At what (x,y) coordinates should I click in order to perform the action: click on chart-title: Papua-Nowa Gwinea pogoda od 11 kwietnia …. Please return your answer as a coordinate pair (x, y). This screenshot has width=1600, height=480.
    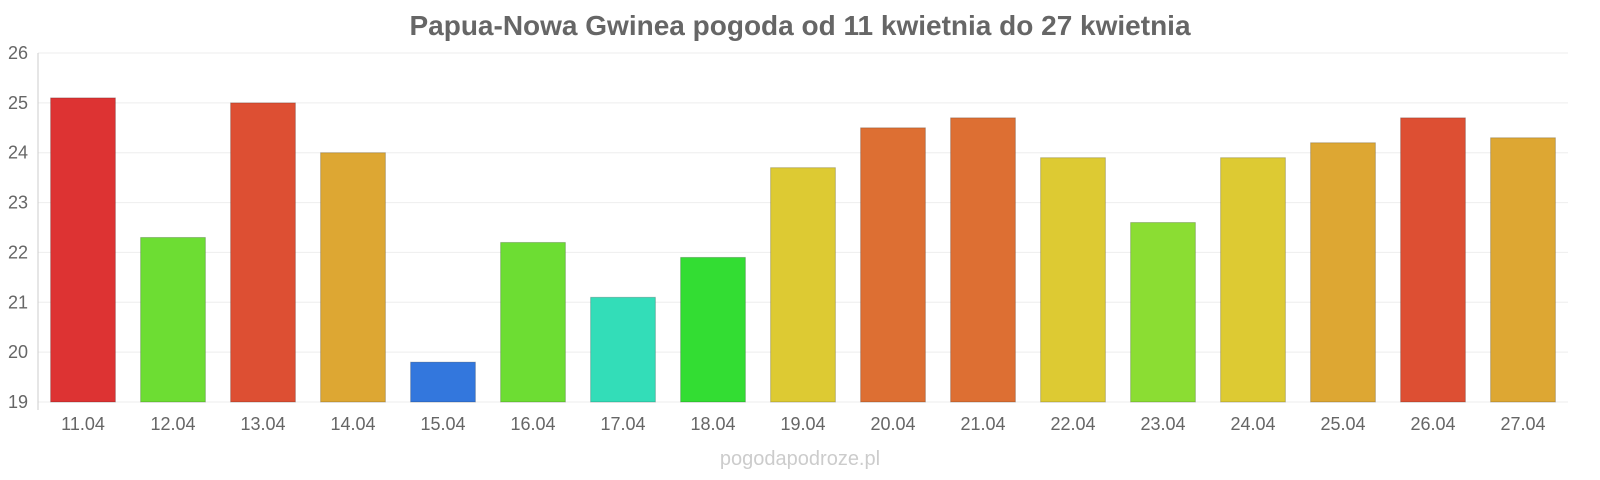
    Looking at the image, I should click on (800, 25).